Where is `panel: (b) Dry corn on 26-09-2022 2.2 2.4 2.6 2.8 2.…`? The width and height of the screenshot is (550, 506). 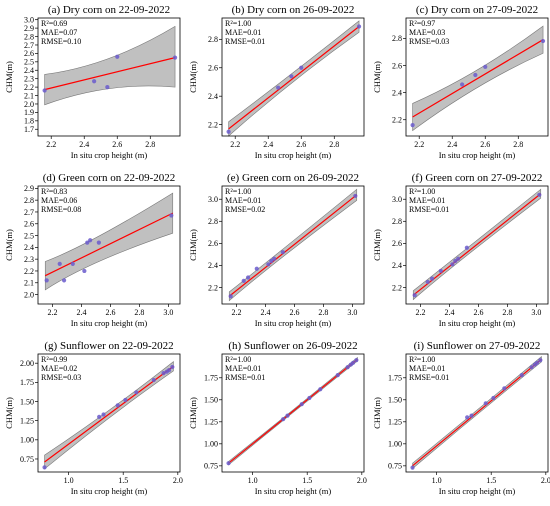
panel: (b) Dry corn on 26-09-2022 2.2 2.4 2.6 2.8 2.… is located at coordinates (276, 82).